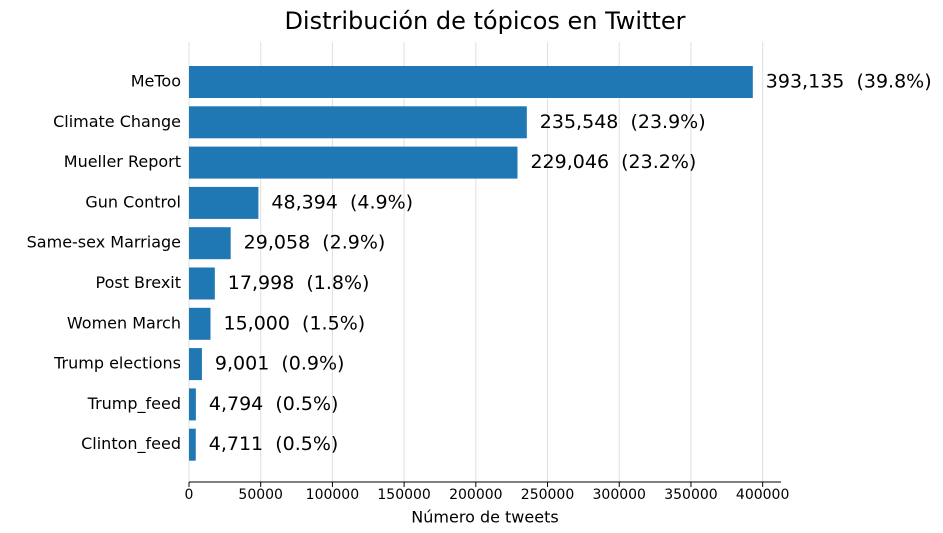 This screenshot has width=943, height=533. What do you see at coordinates (690, 495) in the screenshot?
I see `x-tick-label: 350000` at bounding box center [690, 495].